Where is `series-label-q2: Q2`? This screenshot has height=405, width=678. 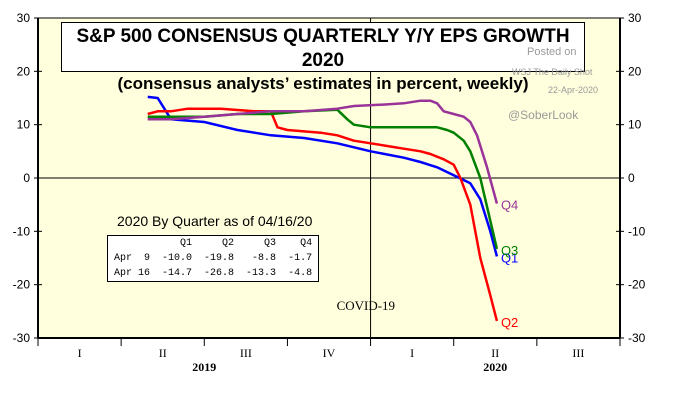
series-label-q2: Q2 is located at coordinates (509, 322).